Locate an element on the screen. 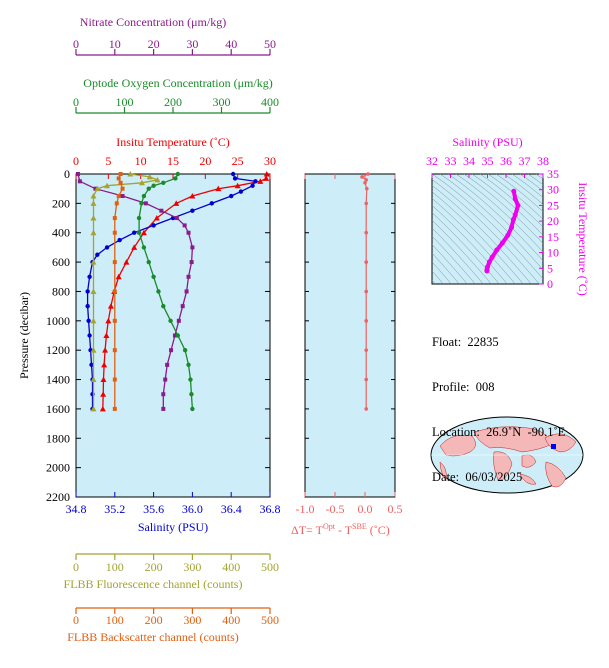 This screenshot has height=668, width=609. backscatter-tick-label: 300 is located at coordinates (192, 620).